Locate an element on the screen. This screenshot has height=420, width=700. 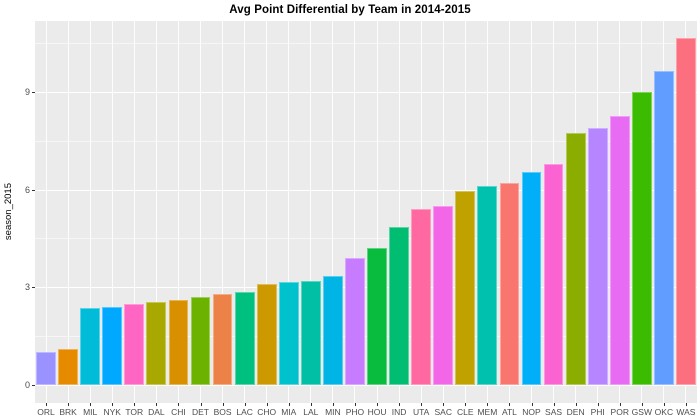
bar-SAC is located at coordinates (443, 295).